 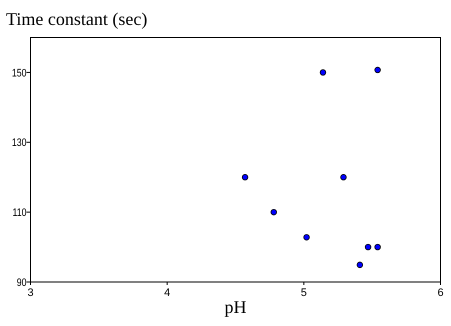 I want to click on x-tick-label: 6, so click(x=440, y=293).